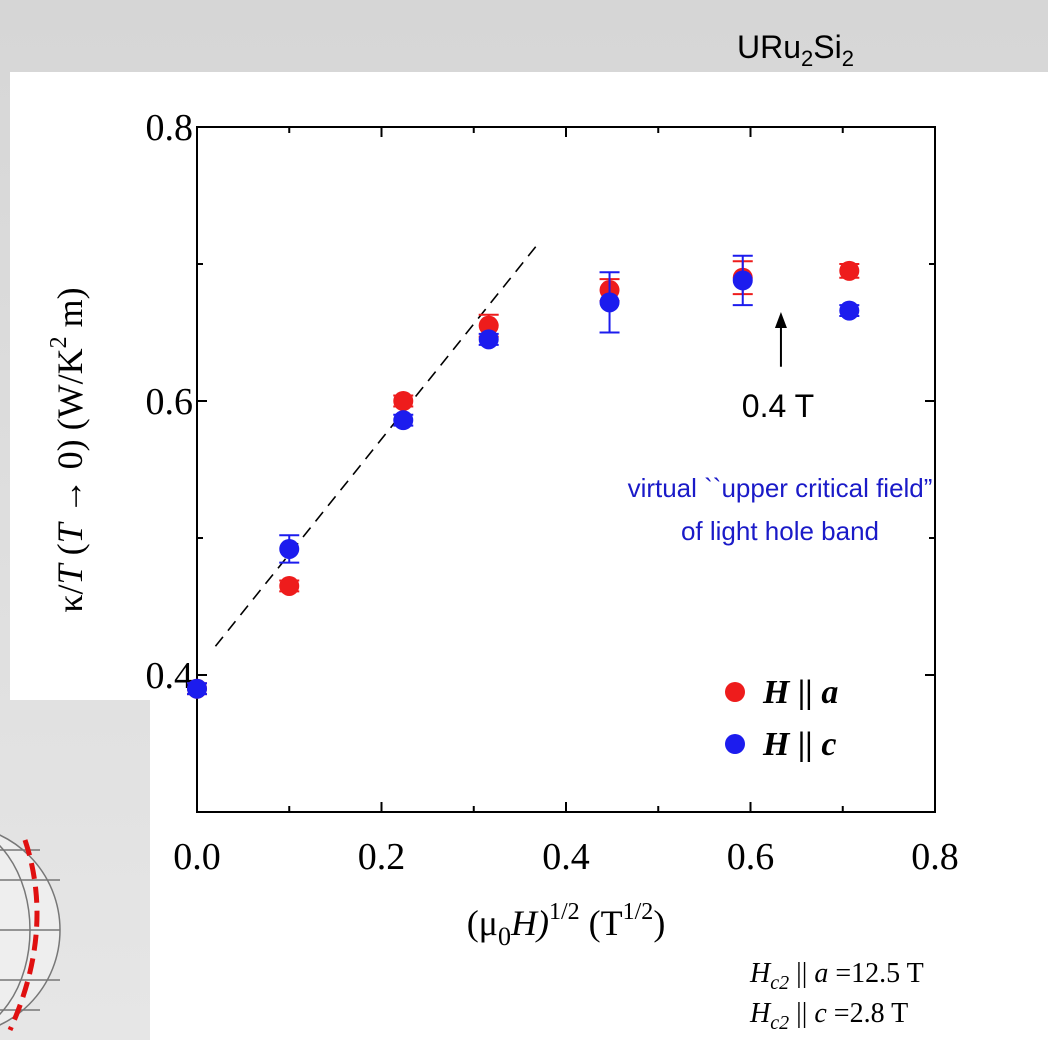 This screenshot has width=1048, height=1040. Describe the element at coordinates (566, 857) in the screenshot. I see `x-tick-label: 0.4` at that location.